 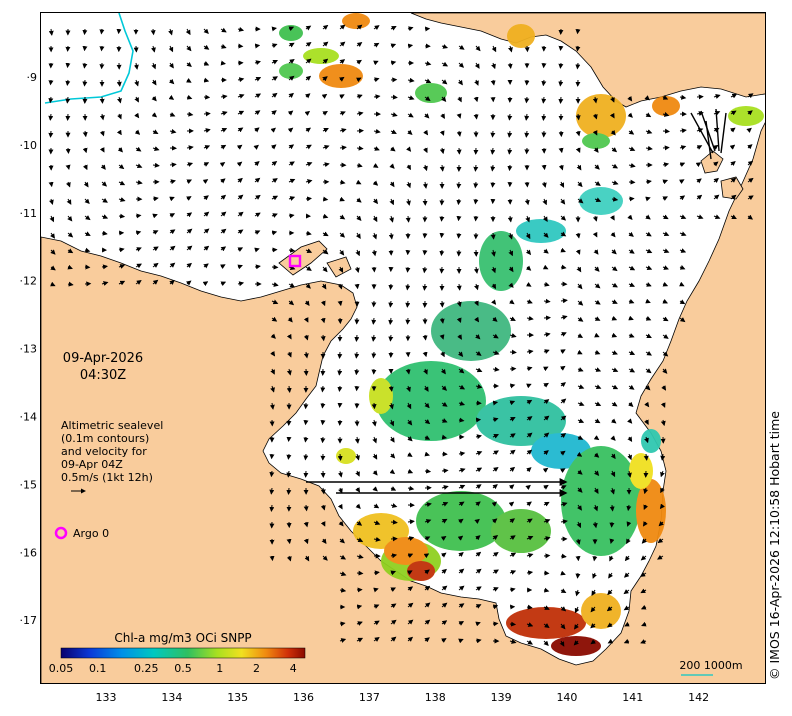 What do you see at coordinates (293, 668) in the screenshot?
I see `colorbar-tick-label: 4` at bounding box center [293, 668].